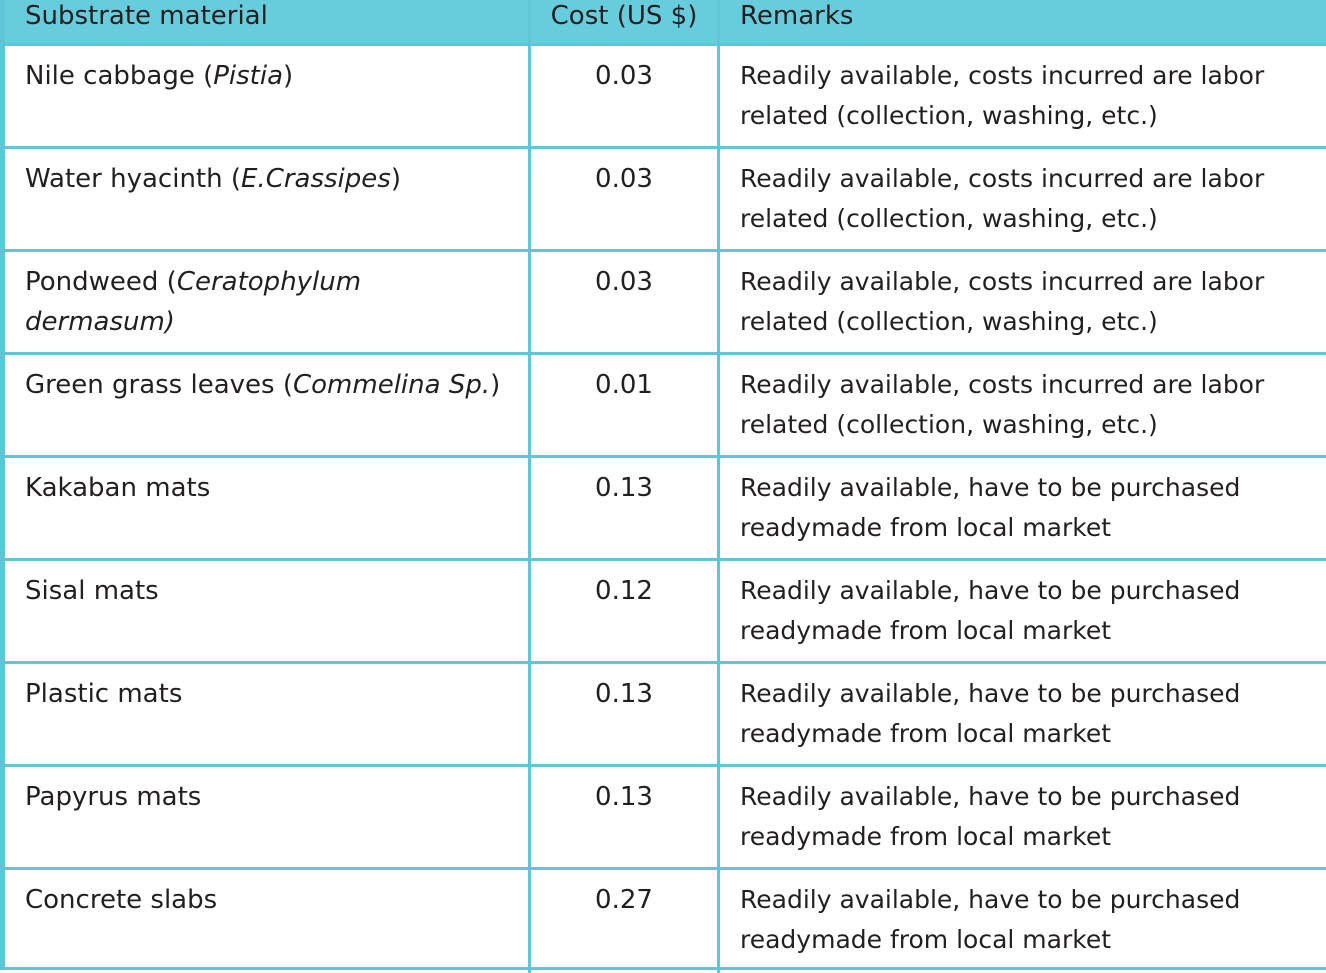 Image resolution: width=1326 pixels, height=973 pixels. I want to click on header-cost: Cost (US $), so click(625, 21).